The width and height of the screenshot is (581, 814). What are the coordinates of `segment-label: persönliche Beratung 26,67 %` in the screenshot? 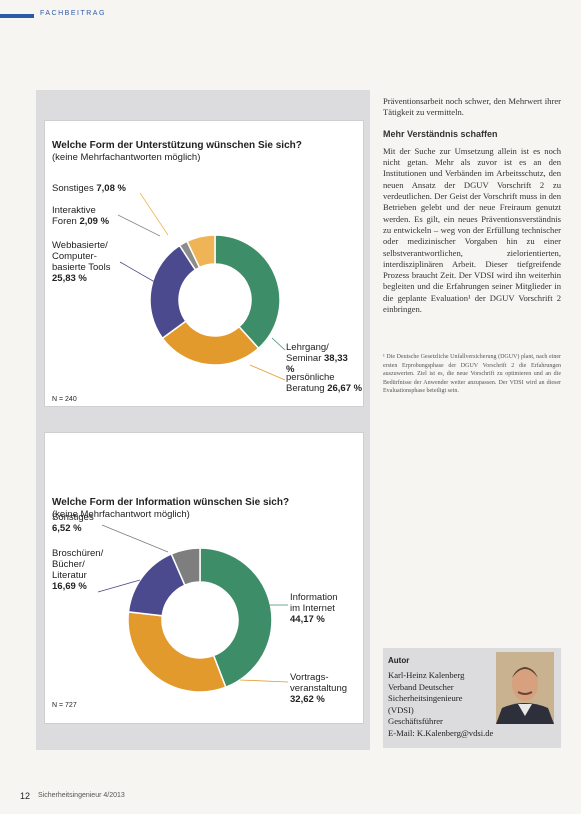 It's located at (326, 383).